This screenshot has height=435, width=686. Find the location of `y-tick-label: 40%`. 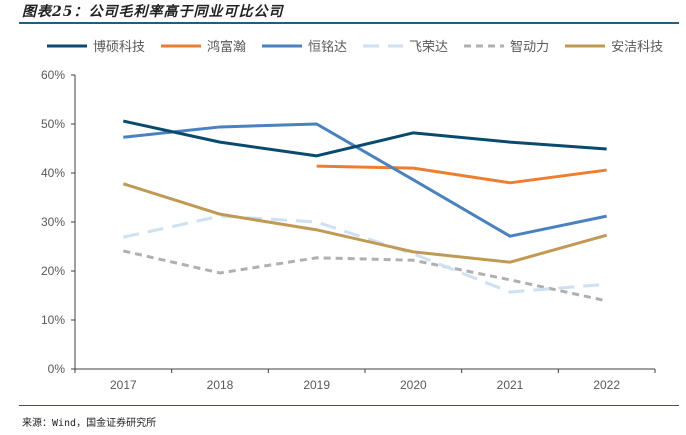

y-tick-label: 40% is located at coordinates (53, 173).